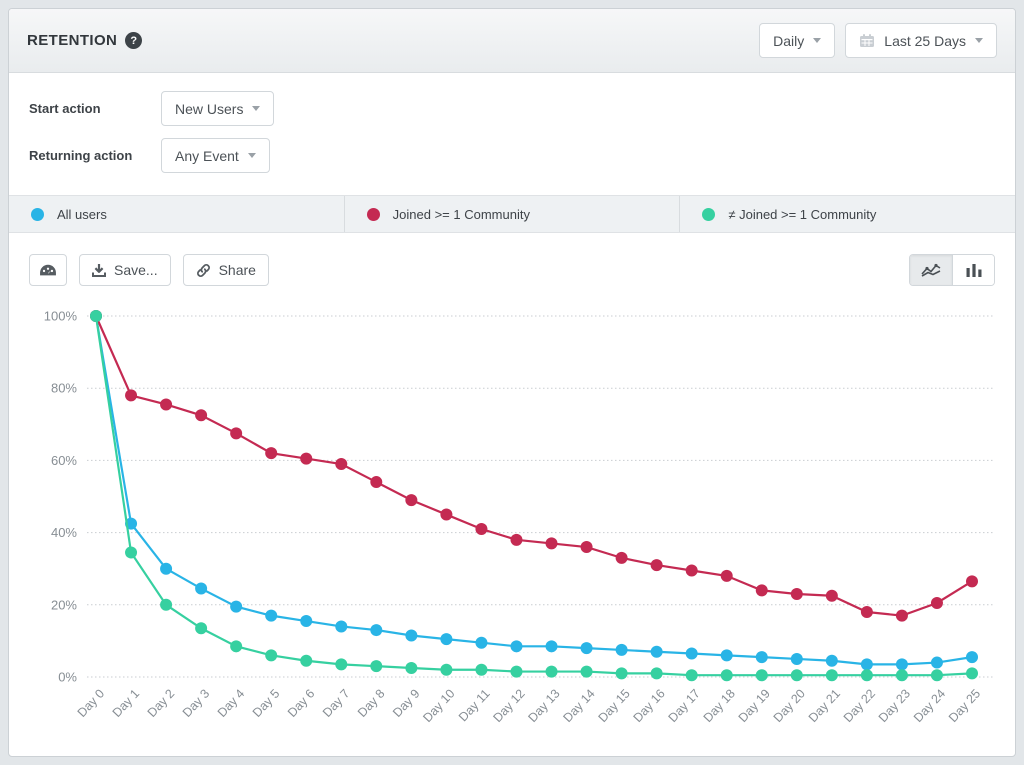 This screenshot has width=1024, height=765. Describe the element at coordinates (225, 270) in the screenshot. I see `share-button: Share` at that location.